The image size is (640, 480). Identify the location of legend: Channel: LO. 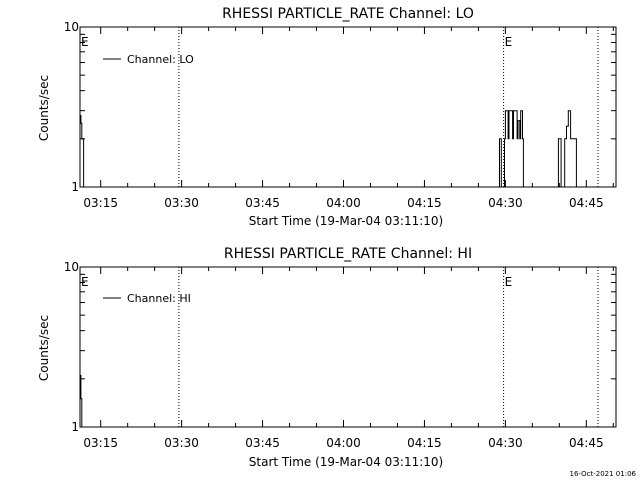
(148, 59).